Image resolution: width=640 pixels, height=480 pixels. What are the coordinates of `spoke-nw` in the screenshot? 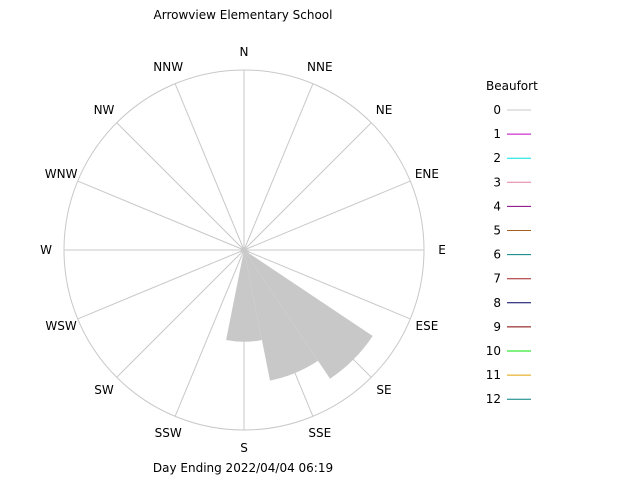 It's located at (180, 186).